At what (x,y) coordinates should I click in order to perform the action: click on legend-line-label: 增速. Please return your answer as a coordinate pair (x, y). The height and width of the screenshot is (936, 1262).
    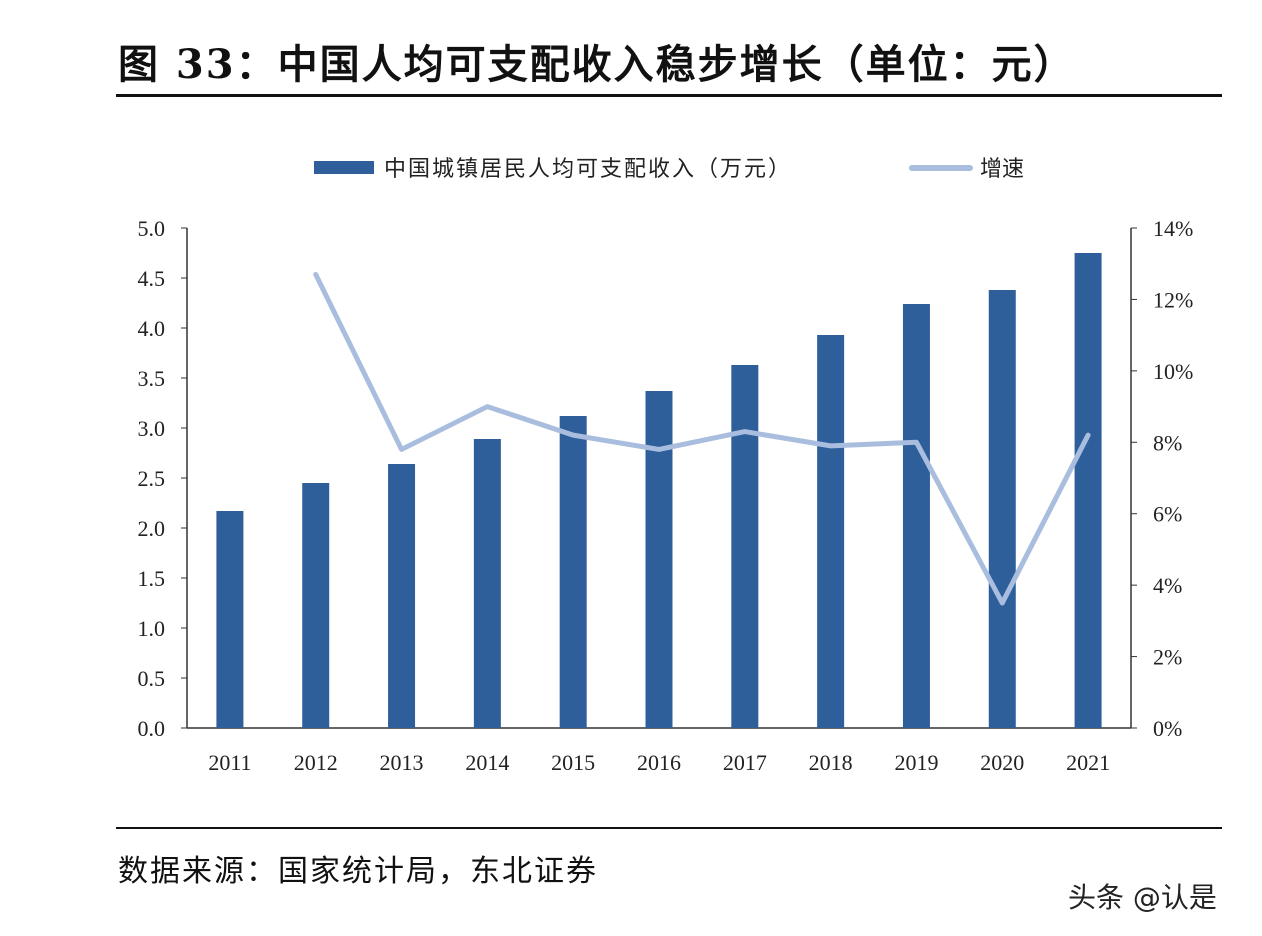
    Looking at the image, I should click on (1002, 168).